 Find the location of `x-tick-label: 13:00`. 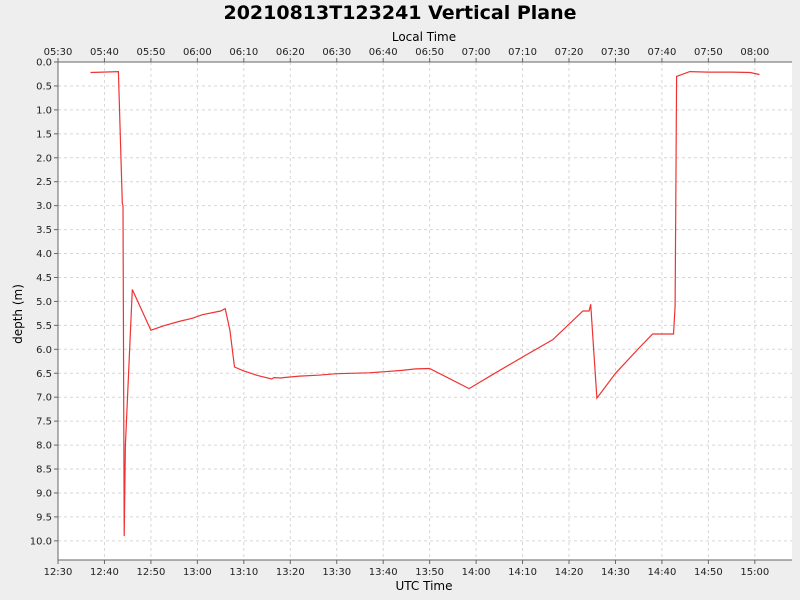

x-tick-label: 13:00 is located at coordinates (197, 572).